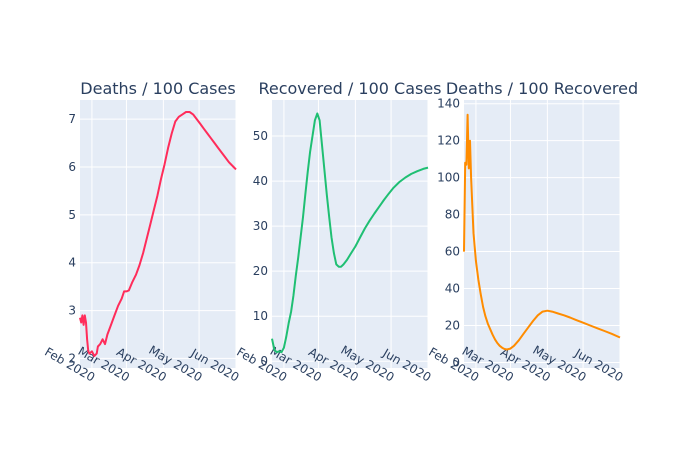 The height and width of the screenshot is (454, 700). Describe the element at coordinates (452, 215) in the screenshot. I see `y-tick-label: 80` at that location.